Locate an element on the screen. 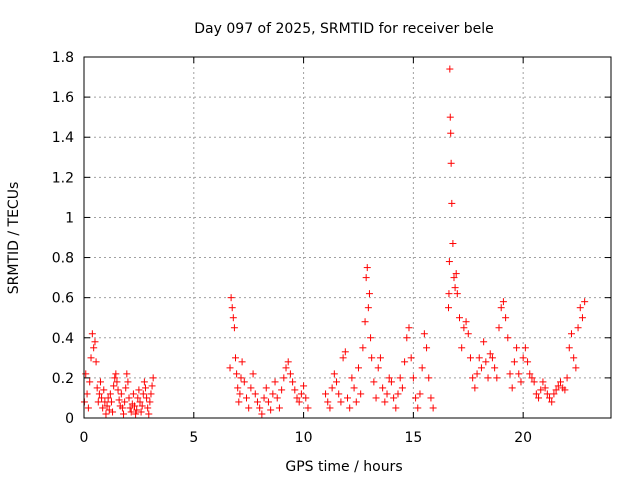 Image resolution: width=640 pixels, height=480 pixels. y-axis-label: SRMTID / TECUs is located at coordinates (14, 238).